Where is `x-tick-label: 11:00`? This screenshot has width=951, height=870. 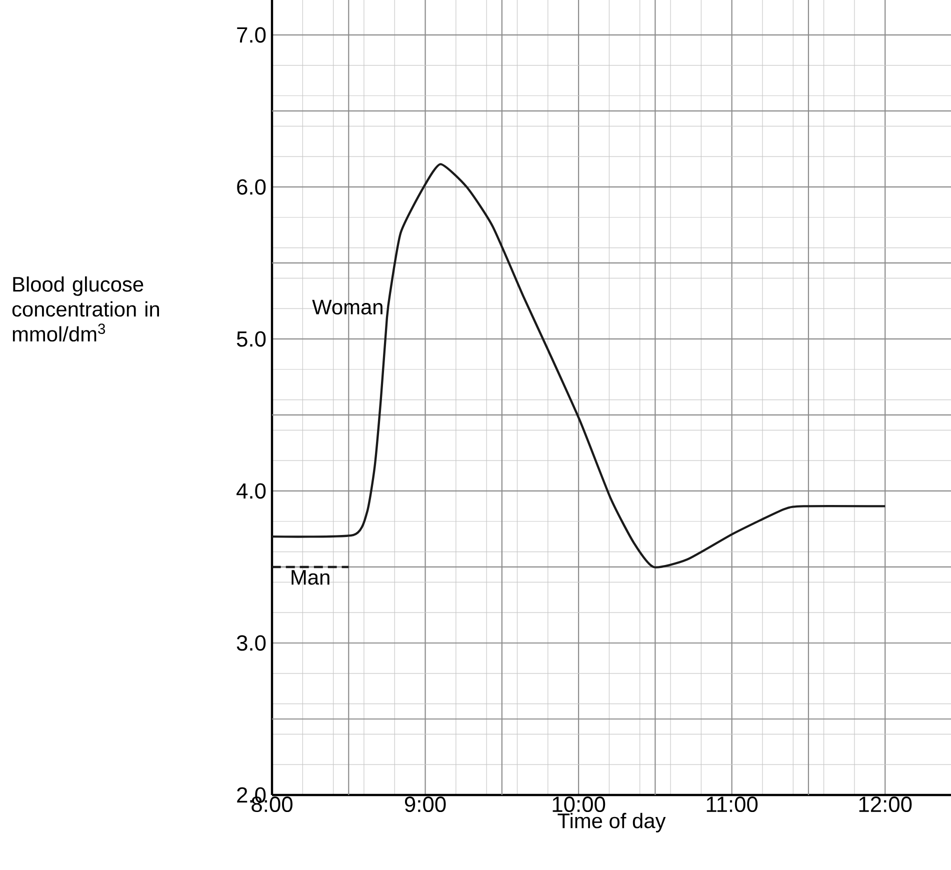 x-tick-label: 11:00 is located at coordinates (732, 804).